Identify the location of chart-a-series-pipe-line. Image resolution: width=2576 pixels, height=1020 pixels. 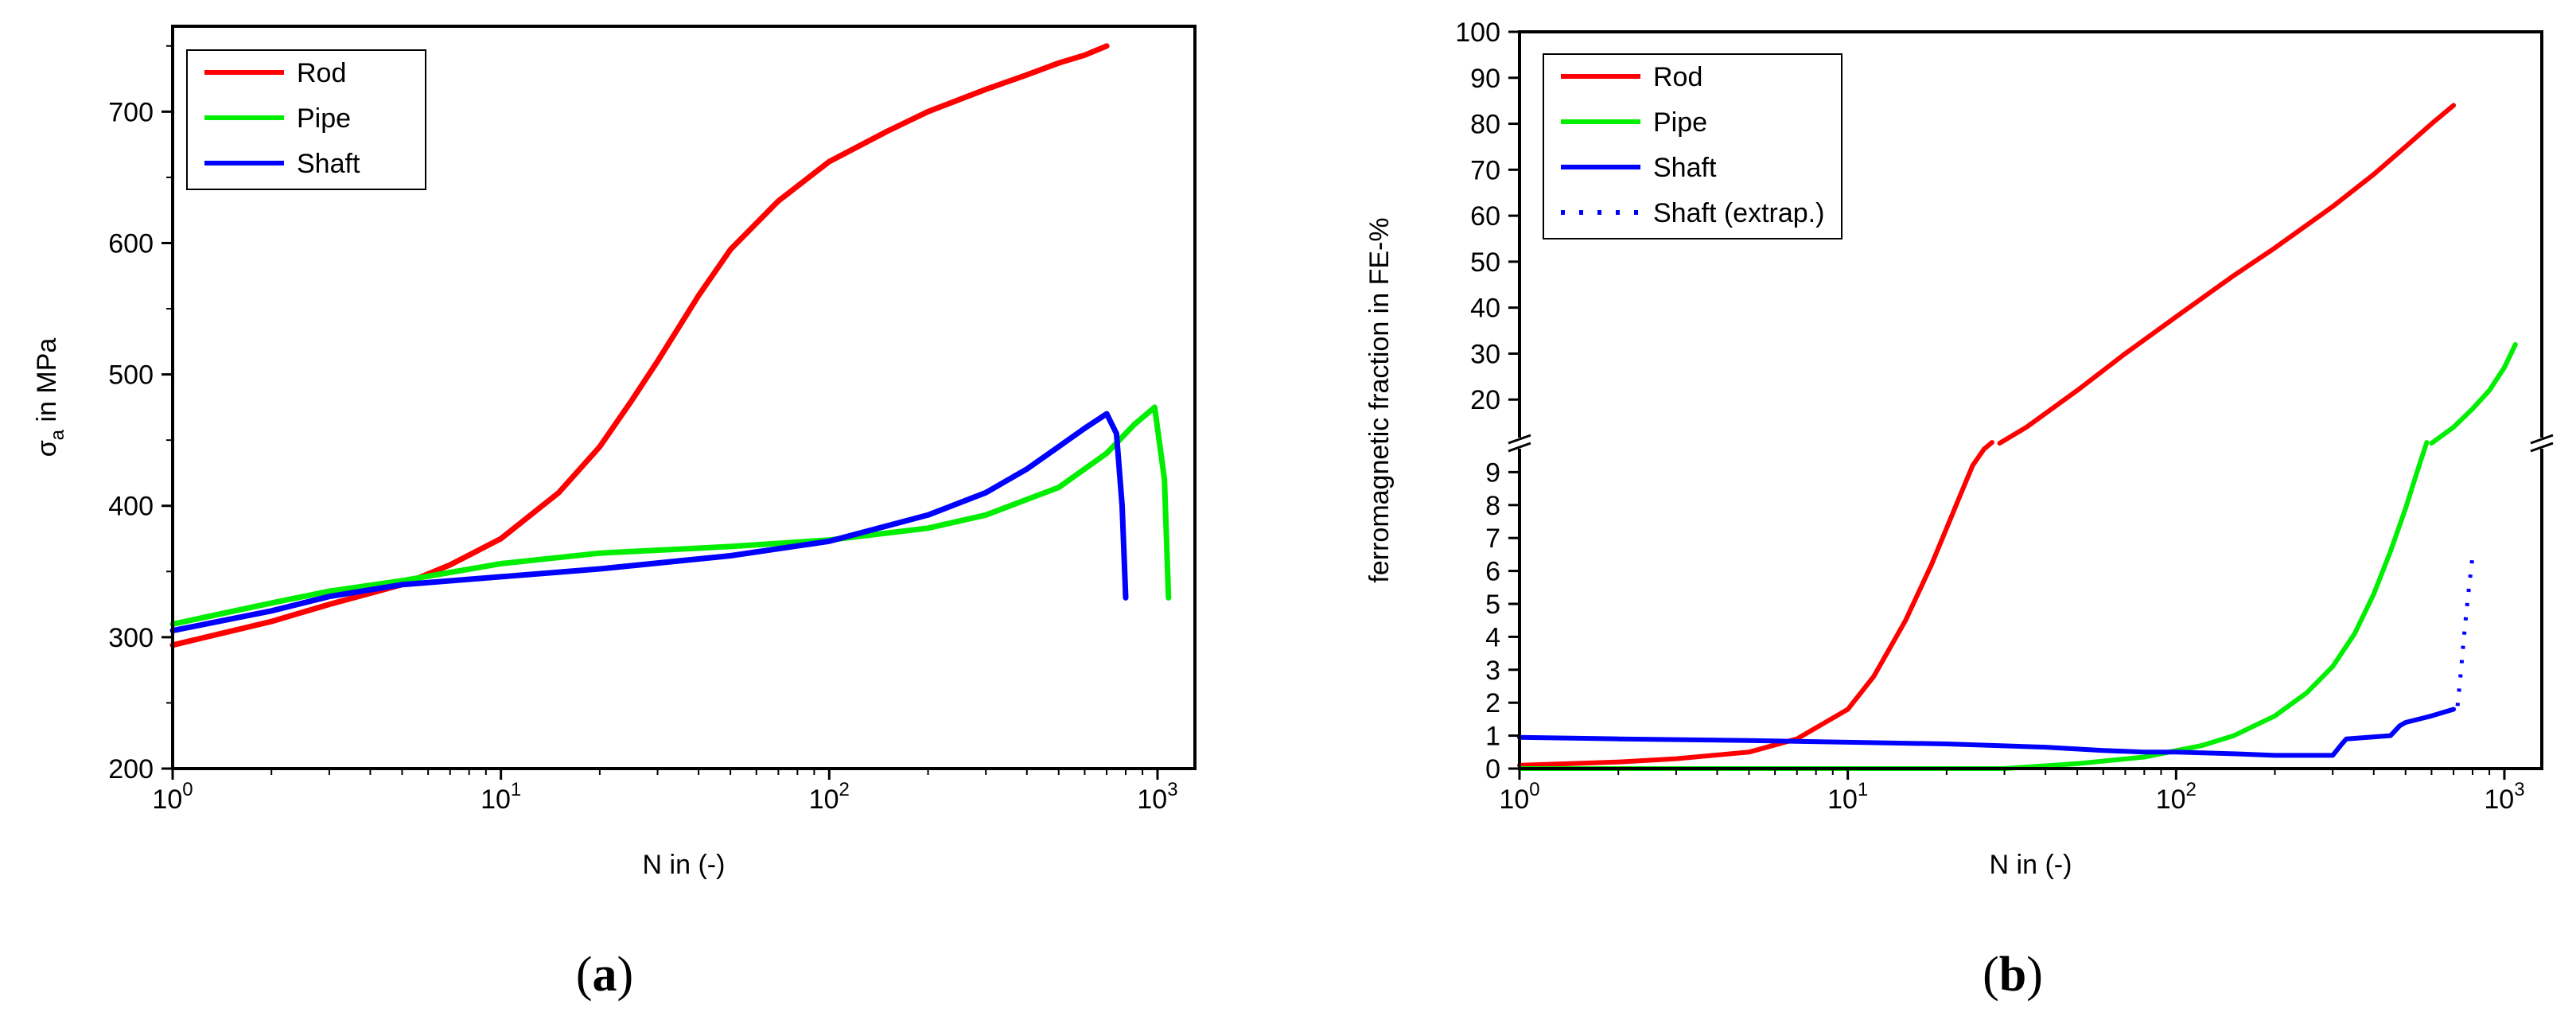
(671, 515).